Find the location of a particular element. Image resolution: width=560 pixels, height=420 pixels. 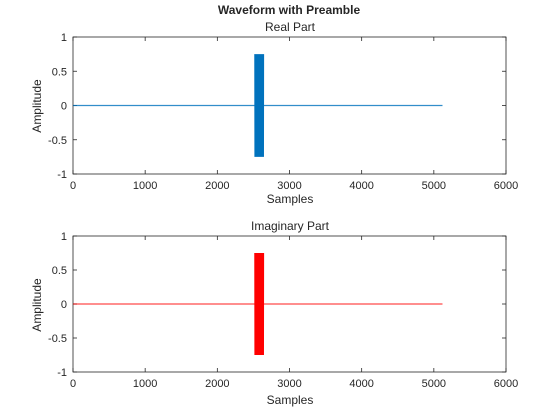

subplot-title: Real Part is located at coordinates (290, 27).